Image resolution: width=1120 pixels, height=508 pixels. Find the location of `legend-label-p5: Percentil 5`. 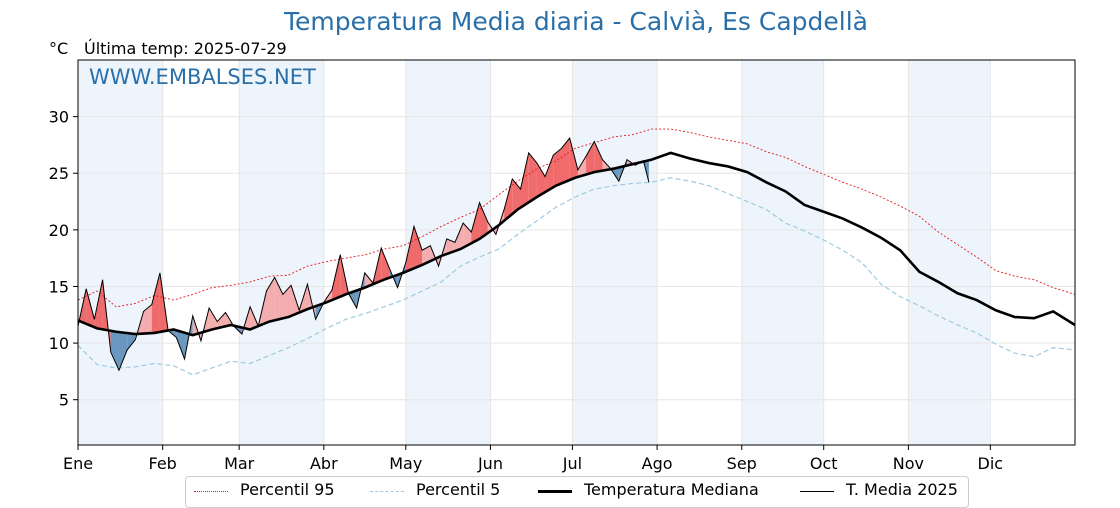

legend-label-p5: Percentil 5 is located at coordinates (458, 489).